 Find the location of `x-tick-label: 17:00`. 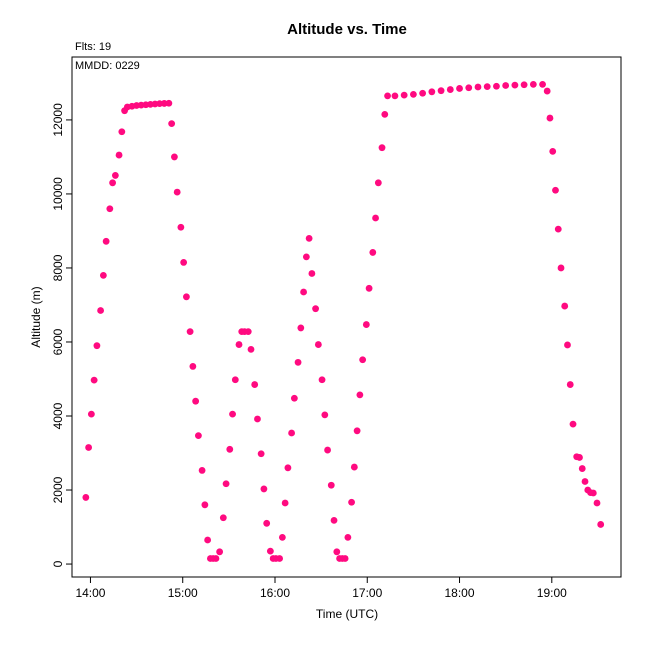

x-tick-label: 17:00 is located at coordinates (367, 593).